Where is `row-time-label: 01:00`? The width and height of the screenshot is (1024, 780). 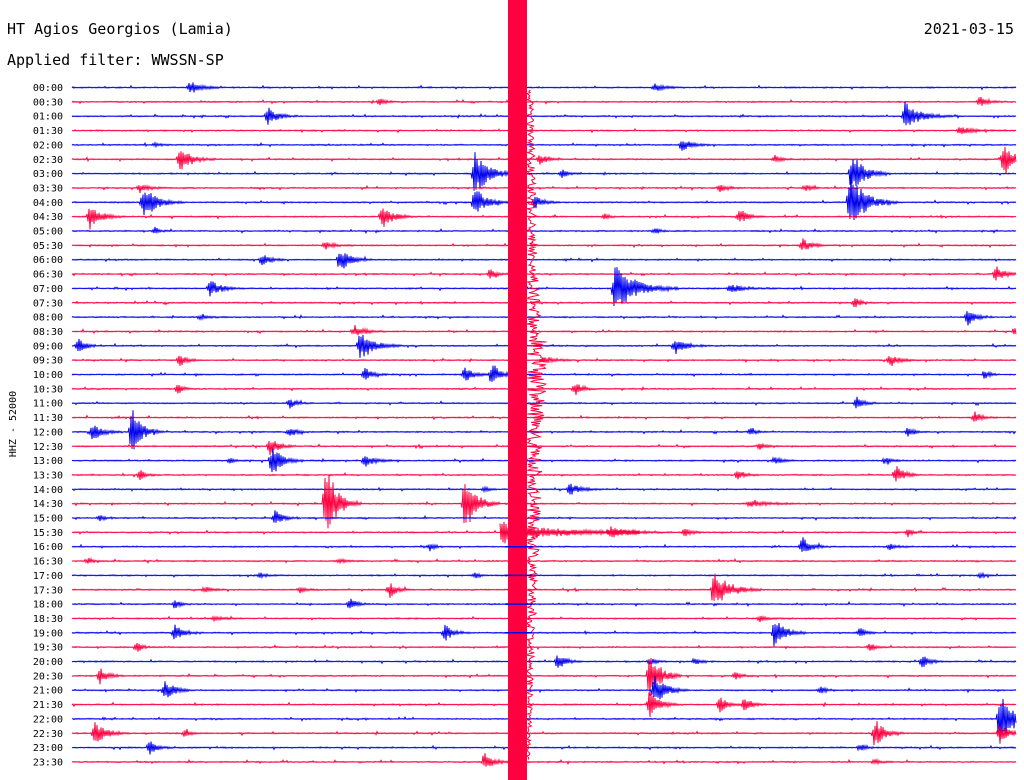 row-time-label: 01:00 is located at coordinates (48, 117).